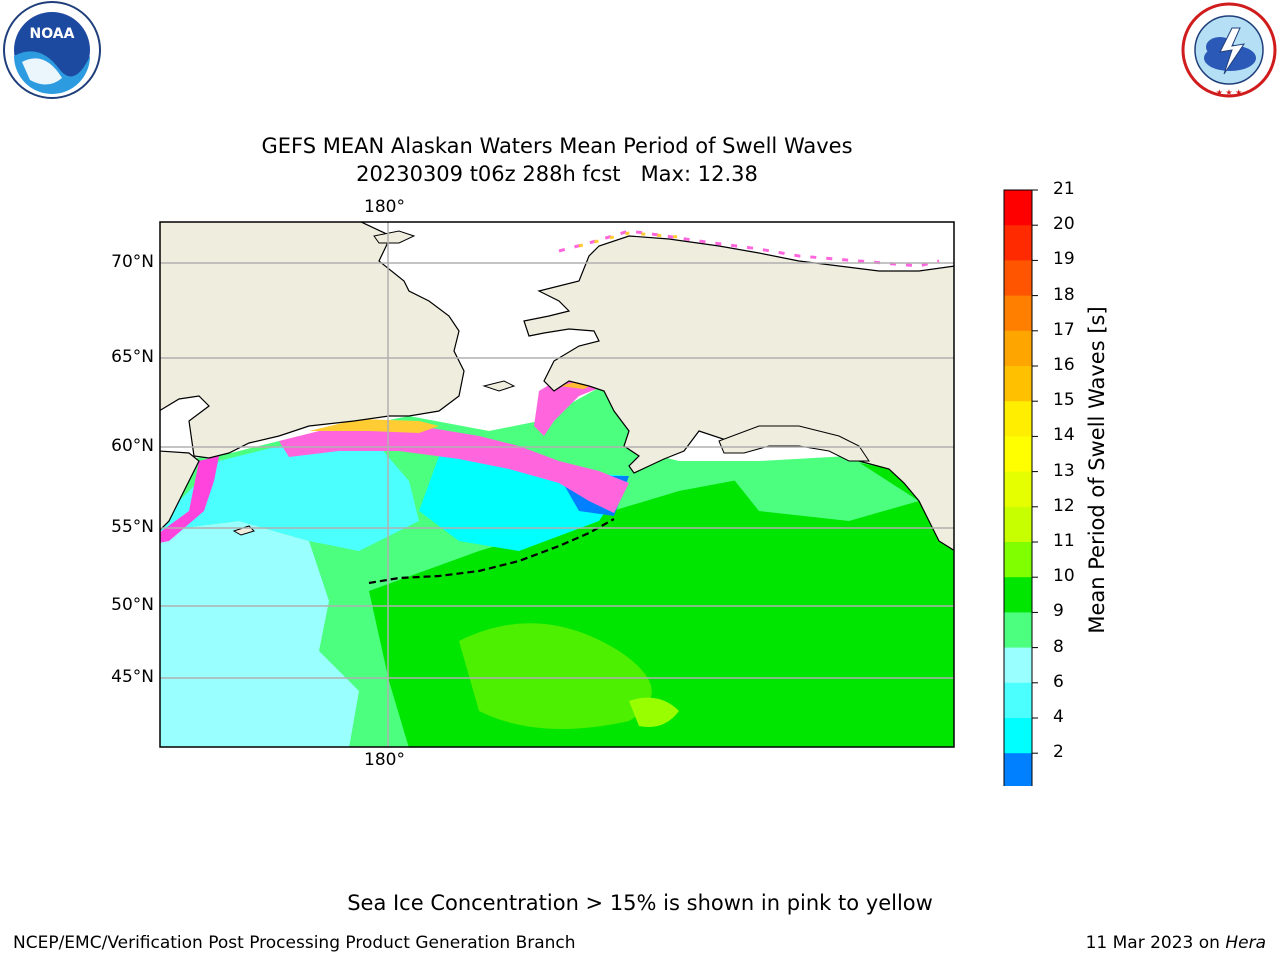 This screenshot has width=1280, height=960. I want to click on colorbar-tick-label: 14, so click(1064, 435).